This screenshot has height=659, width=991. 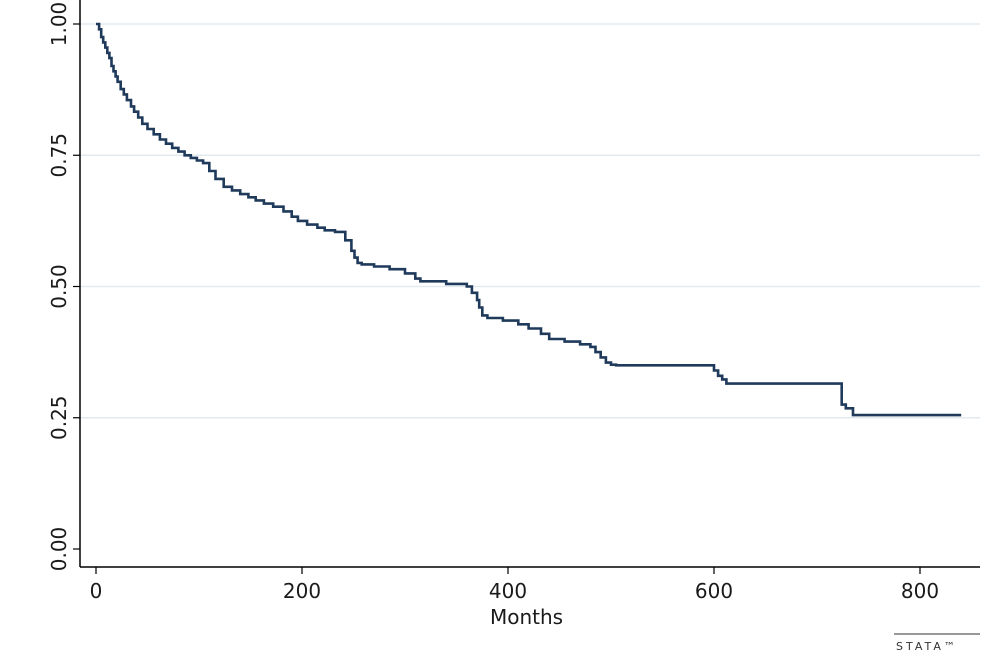 I want to click on x-tick-label: 200, so click(x=302, y=591).